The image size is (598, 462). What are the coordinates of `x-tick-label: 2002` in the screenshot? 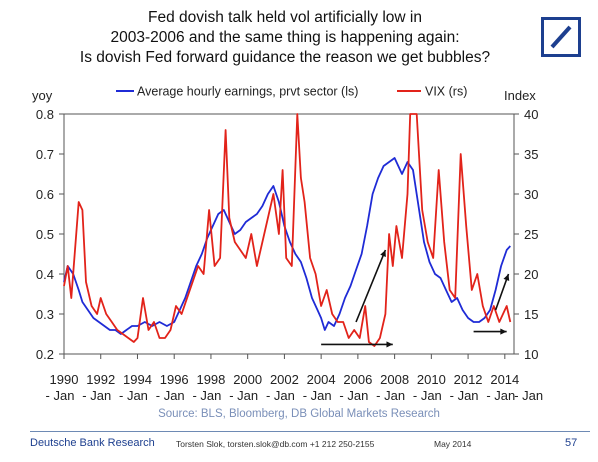 It's located at (284, 379).